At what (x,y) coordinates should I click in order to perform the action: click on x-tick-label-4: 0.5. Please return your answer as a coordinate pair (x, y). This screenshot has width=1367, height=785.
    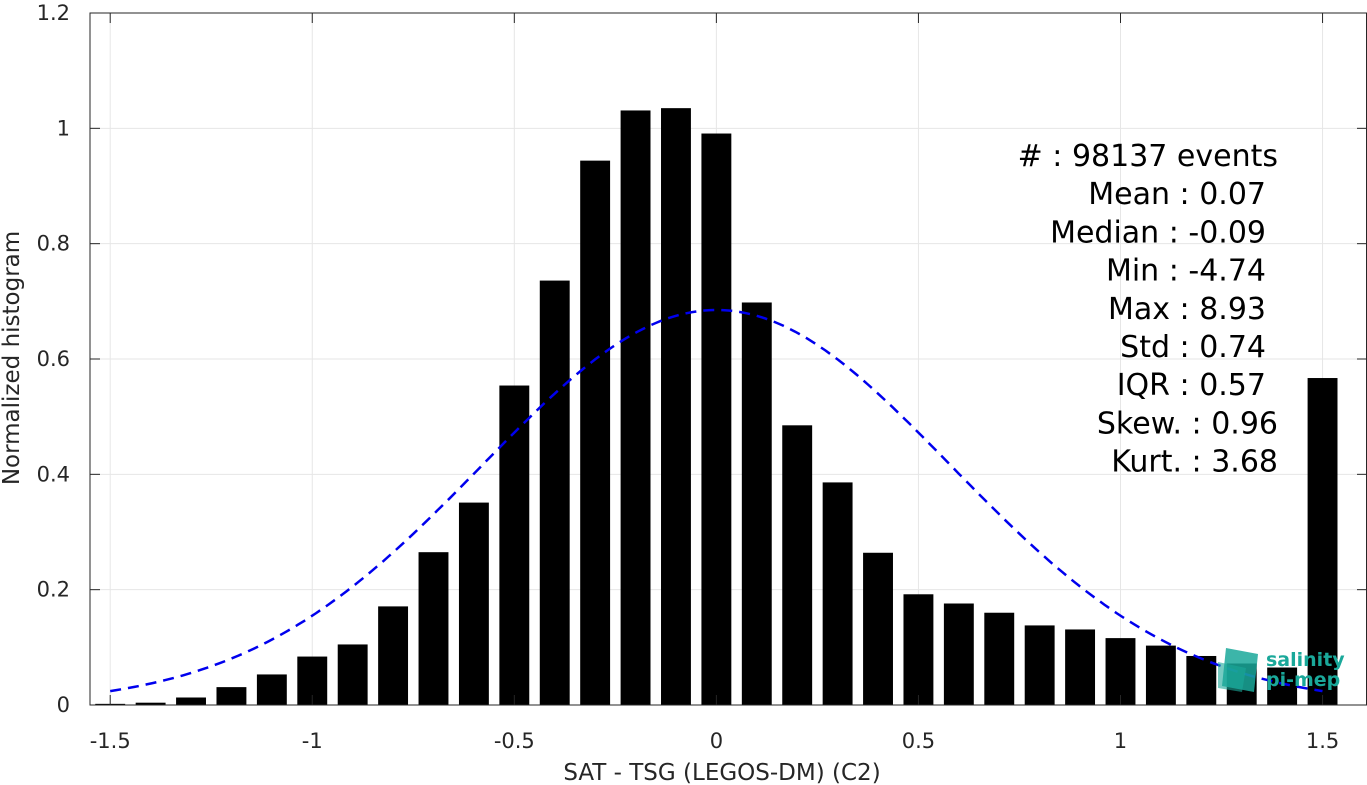
    Looking at the image, I should click on (918, 741).